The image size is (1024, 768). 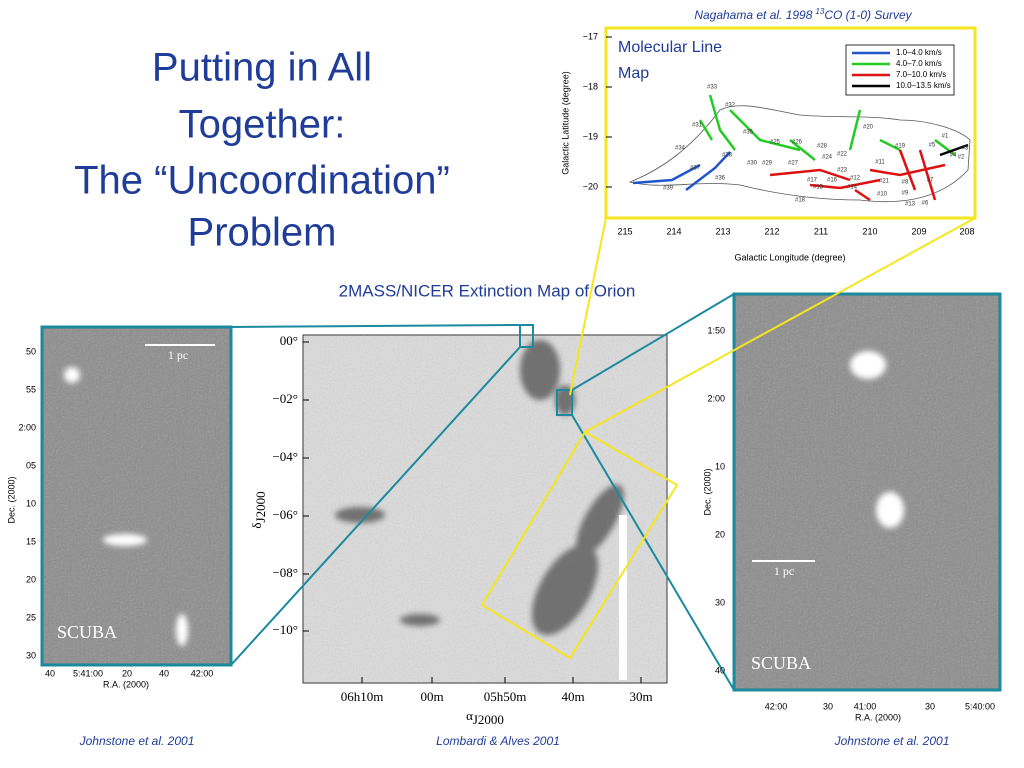 What do you see at coordinates (623, 597) in the screenshot?
I see `map-gap` at bounding box center [623, 597].